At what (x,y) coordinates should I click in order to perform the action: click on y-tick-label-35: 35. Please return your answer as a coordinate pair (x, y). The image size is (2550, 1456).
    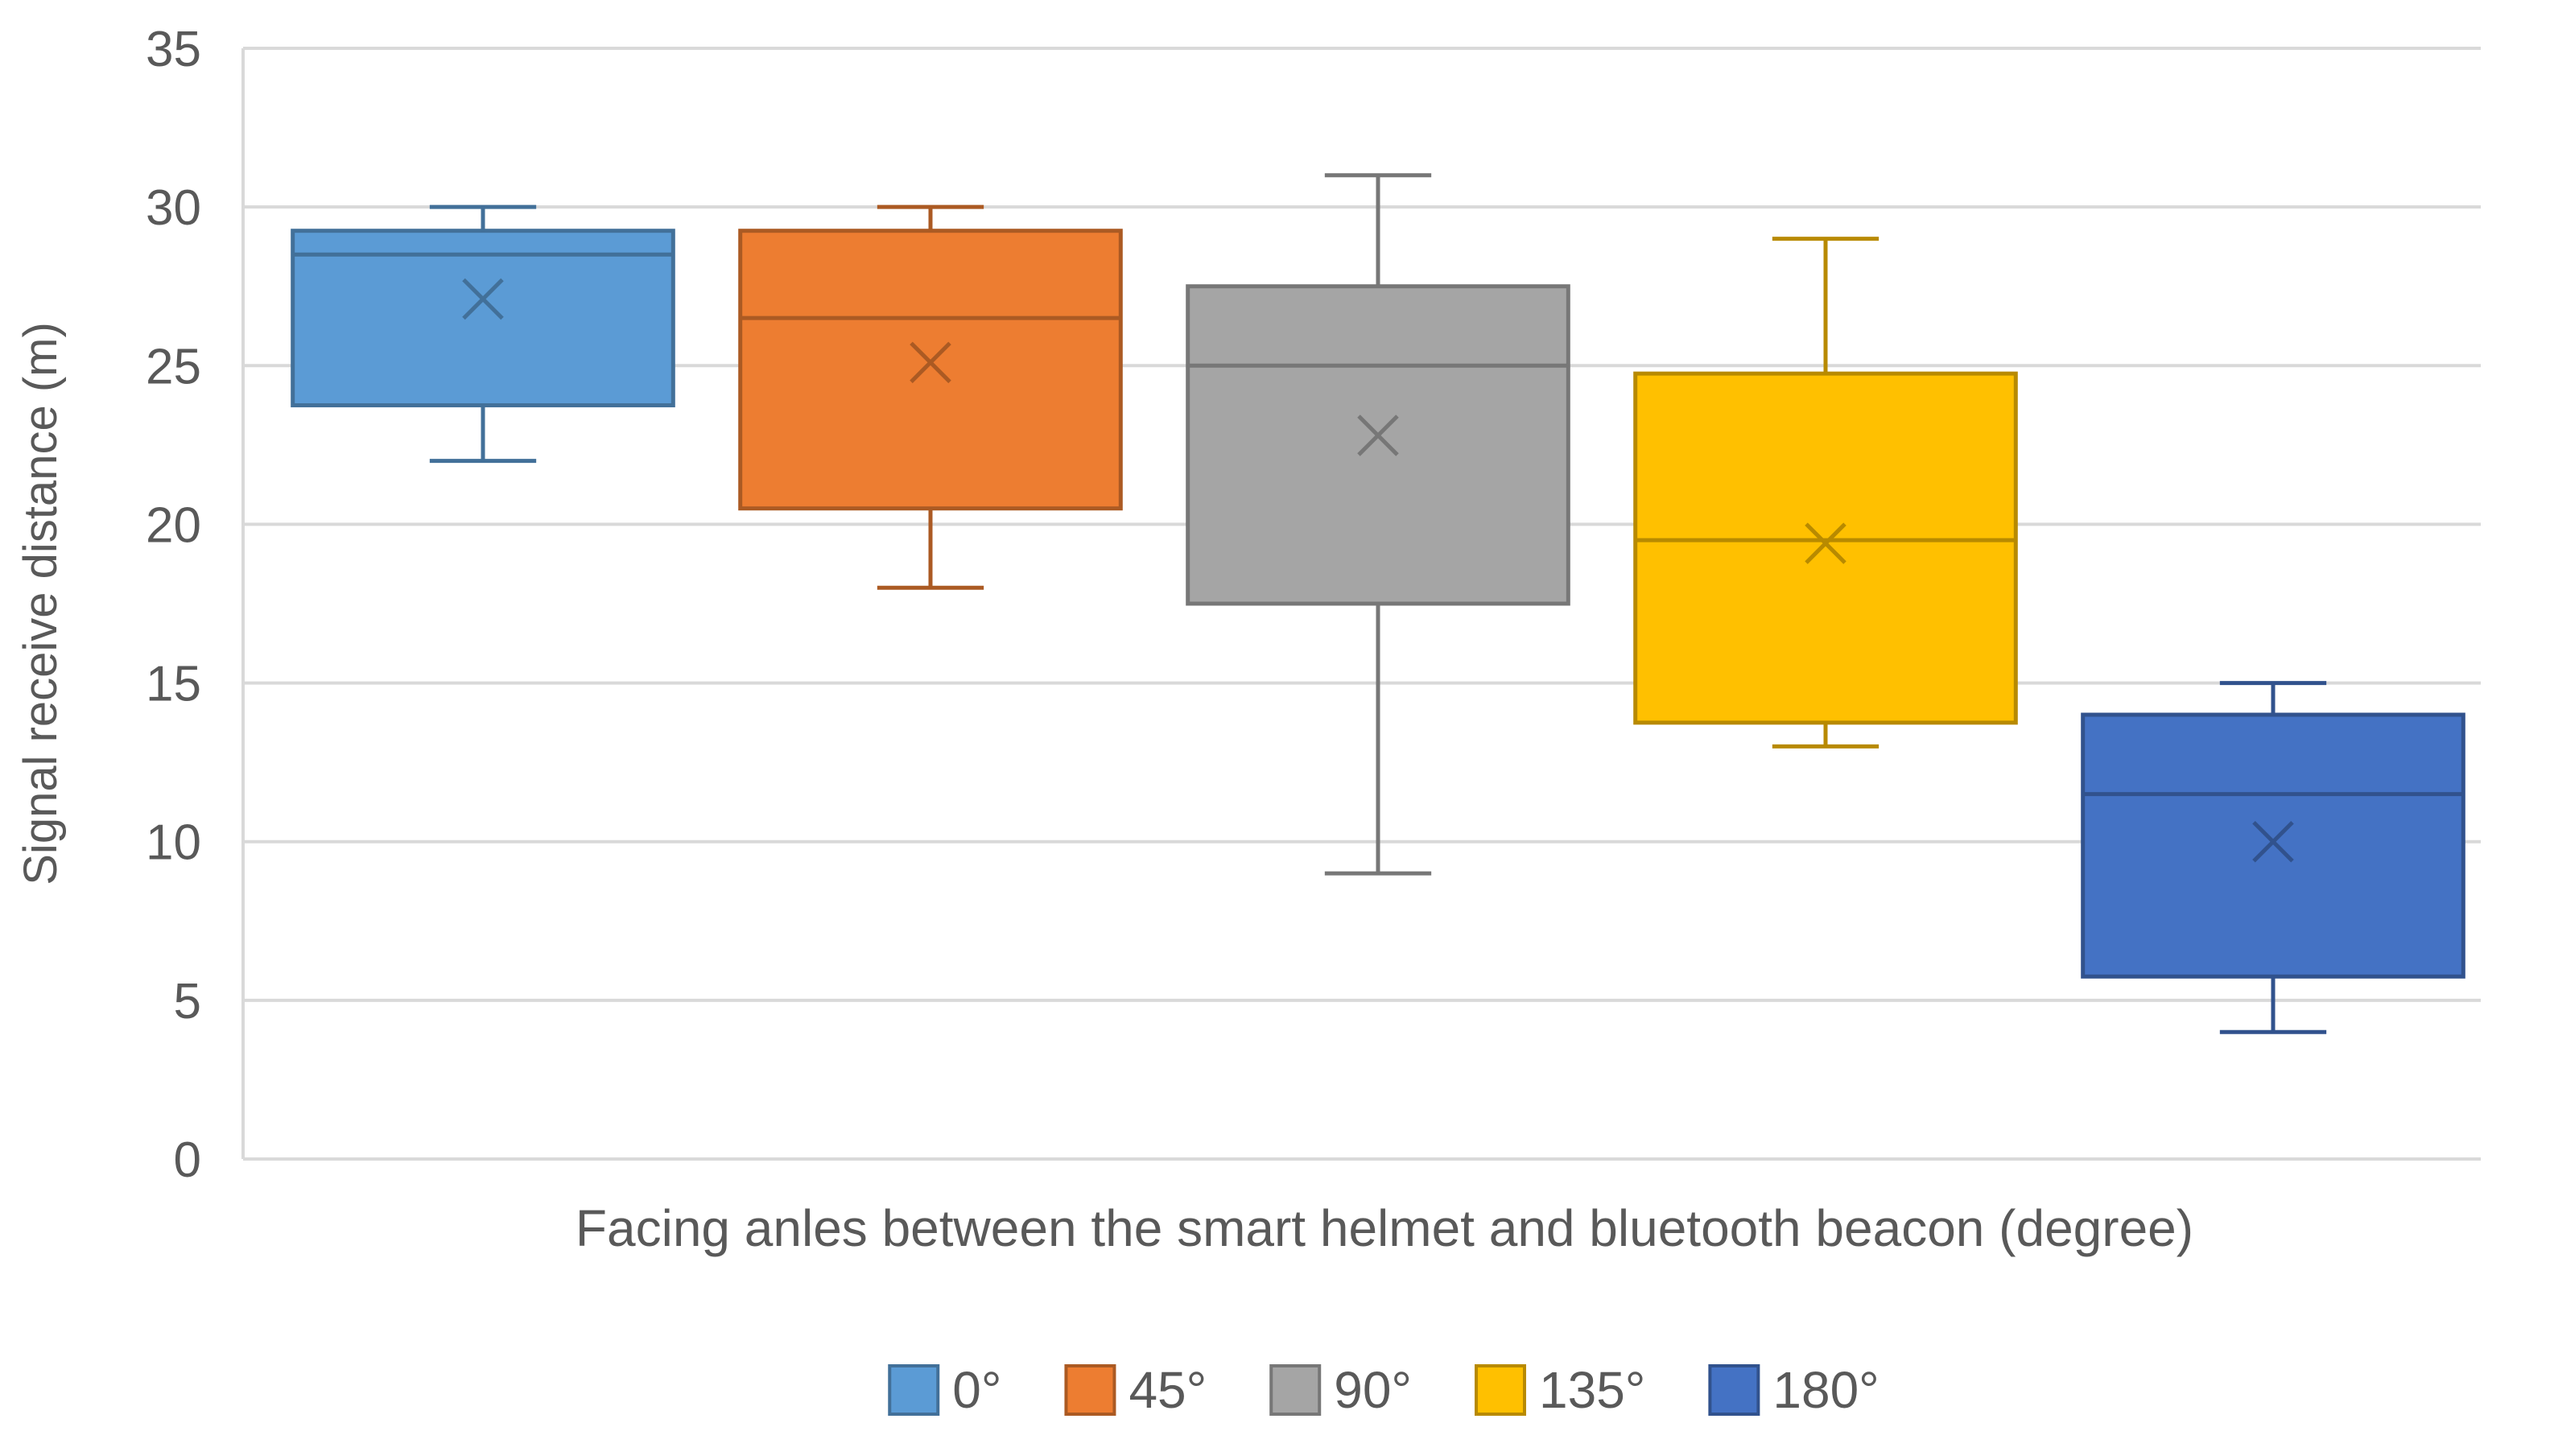
    Looking at the image, I should click on (173, 49).